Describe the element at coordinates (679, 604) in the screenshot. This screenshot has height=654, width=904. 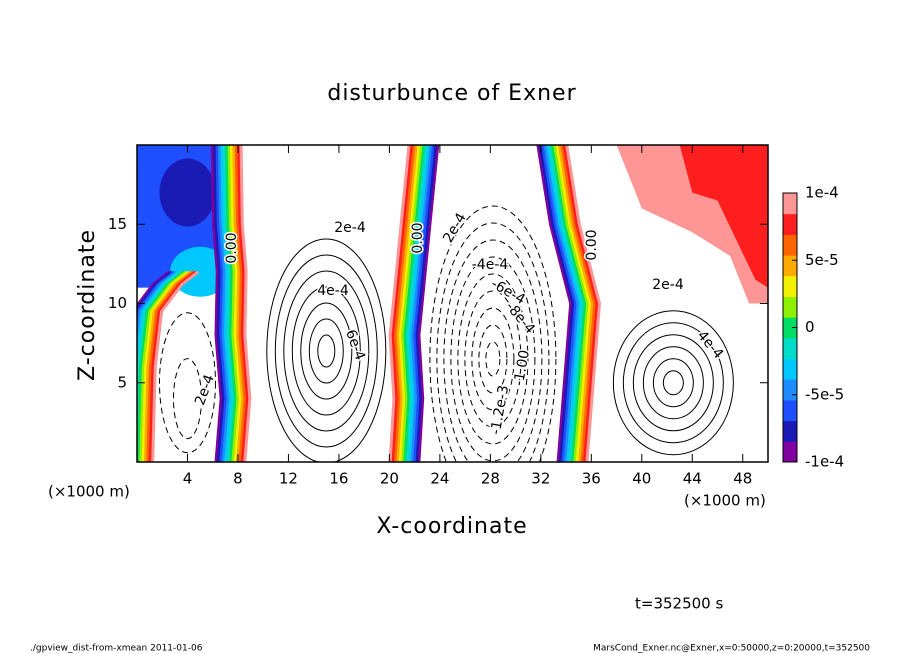
I see `time-label: t=352500 s` at that location.